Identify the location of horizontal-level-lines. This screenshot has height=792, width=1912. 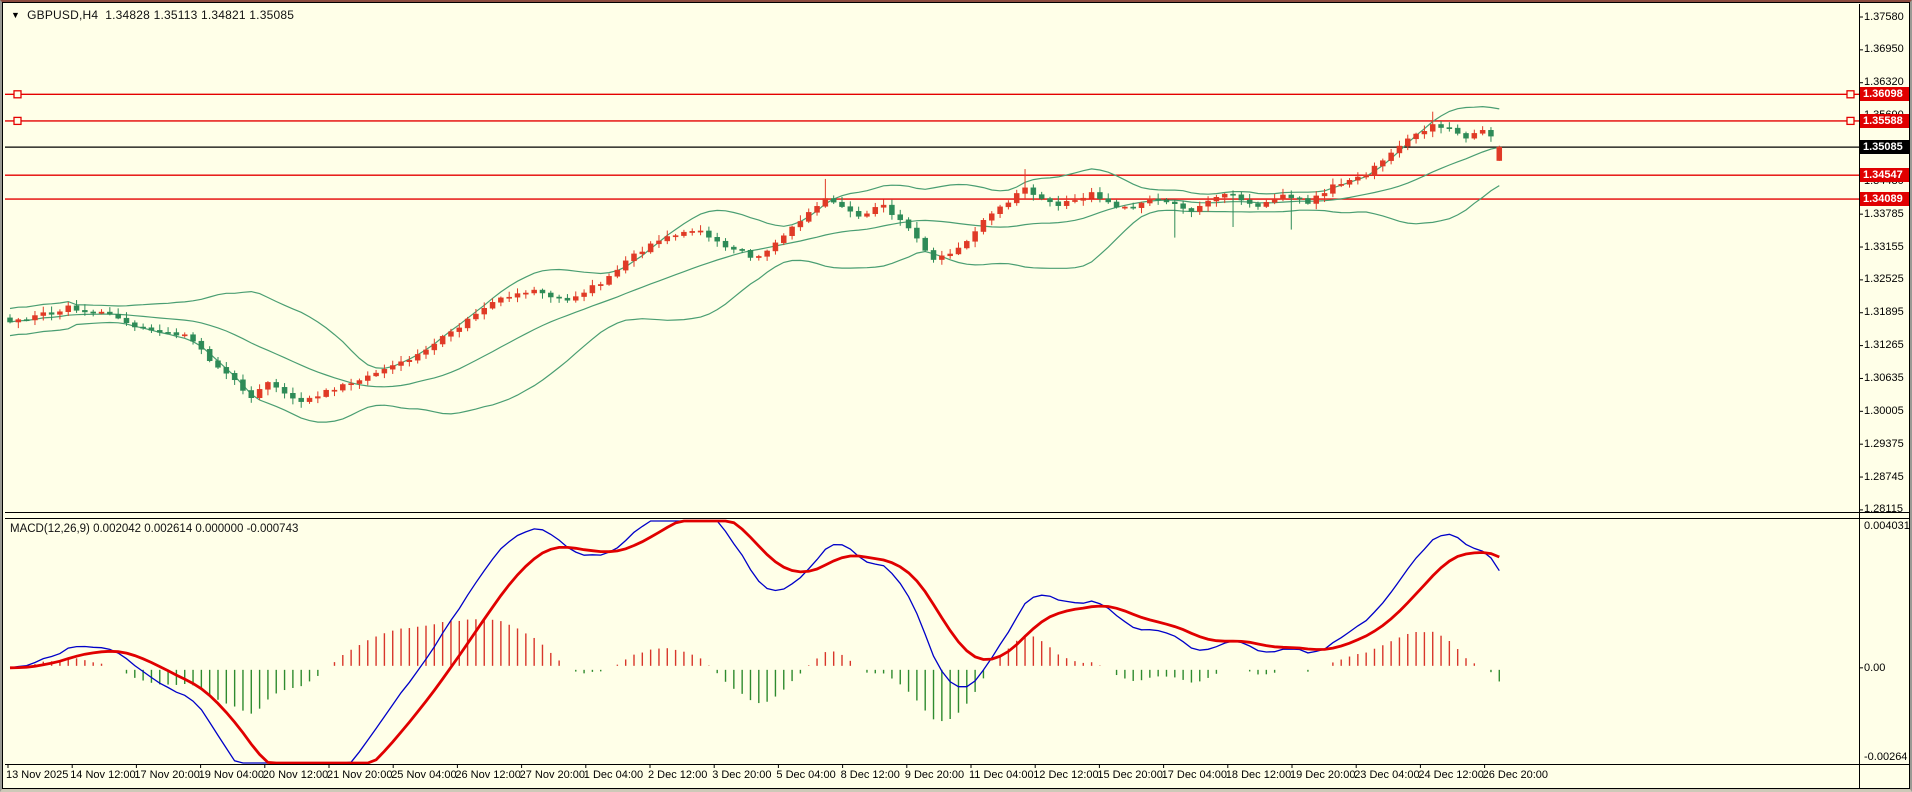
(932, 145).